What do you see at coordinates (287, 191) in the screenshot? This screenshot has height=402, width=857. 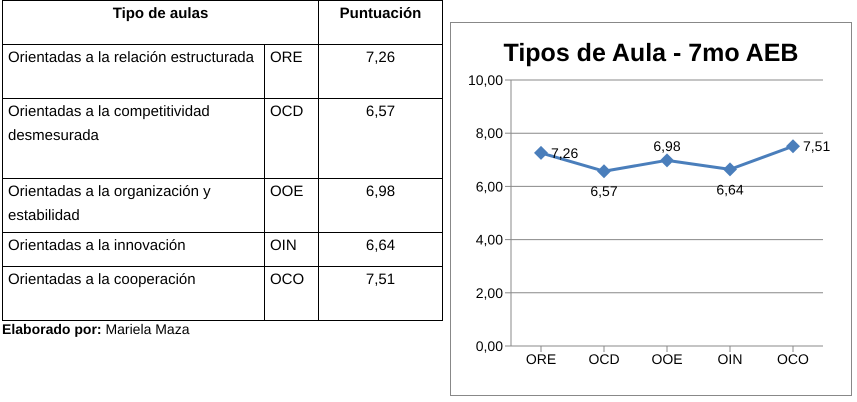 I see `category-label: OOE` at bounding box center [287, 191].